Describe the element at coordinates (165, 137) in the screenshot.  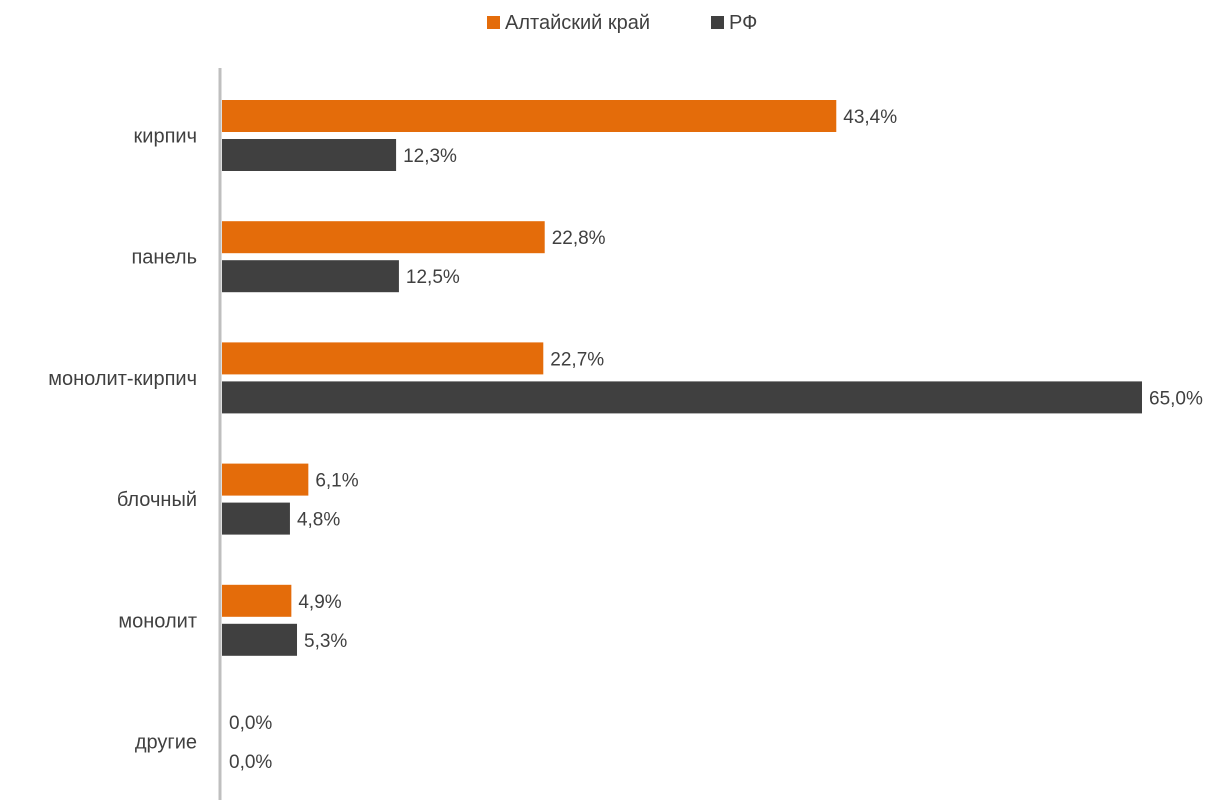
I see `category-label-0: кирпич` at that location.